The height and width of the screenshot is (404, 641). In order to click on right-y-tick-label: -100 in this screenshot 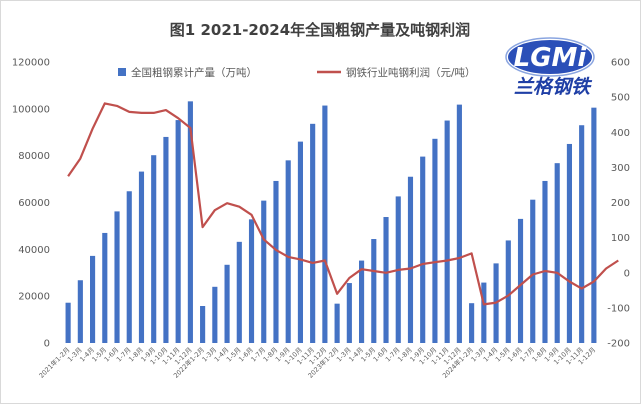, I will do `click(618, 308)`.